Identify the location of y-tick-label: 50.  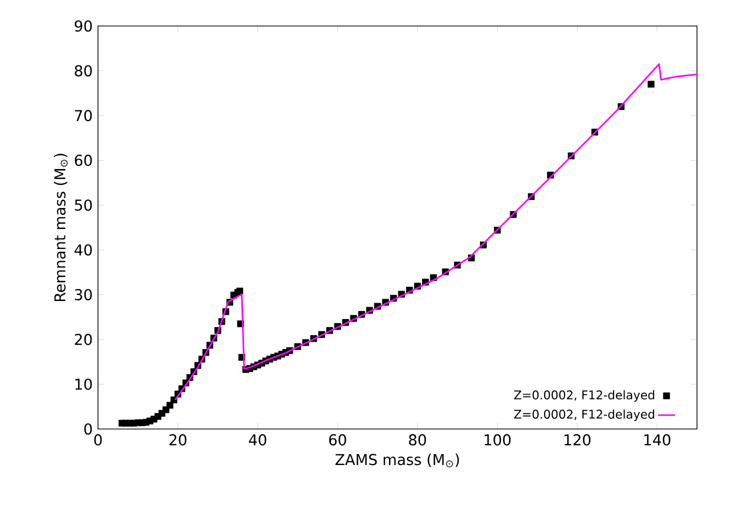
(83, 205).